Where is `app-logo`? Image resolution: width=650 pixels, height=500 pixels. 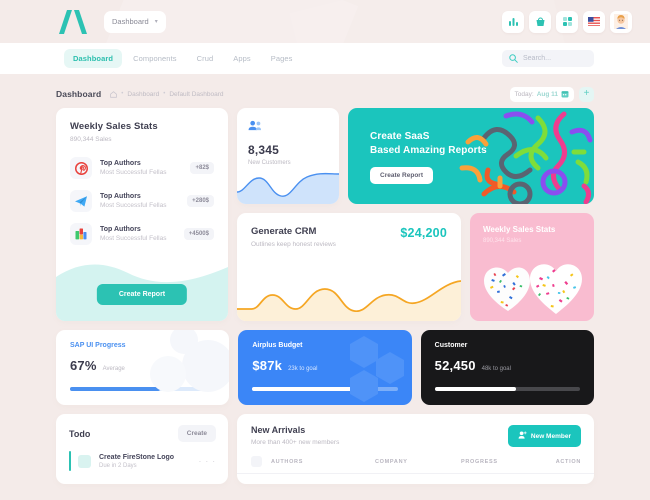
app-logo is located at coordinates (73, 21).